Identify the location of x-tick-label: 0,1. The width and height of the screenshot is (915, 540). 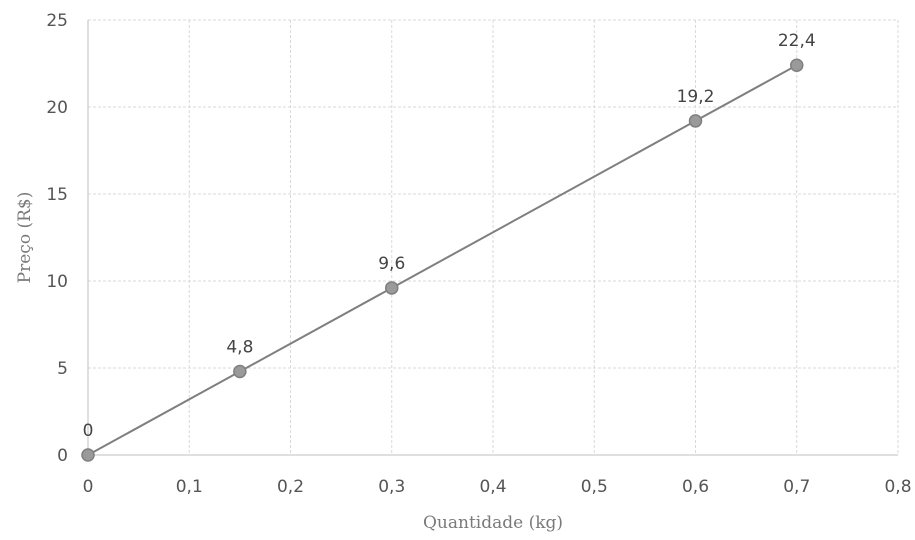
(189, 487).